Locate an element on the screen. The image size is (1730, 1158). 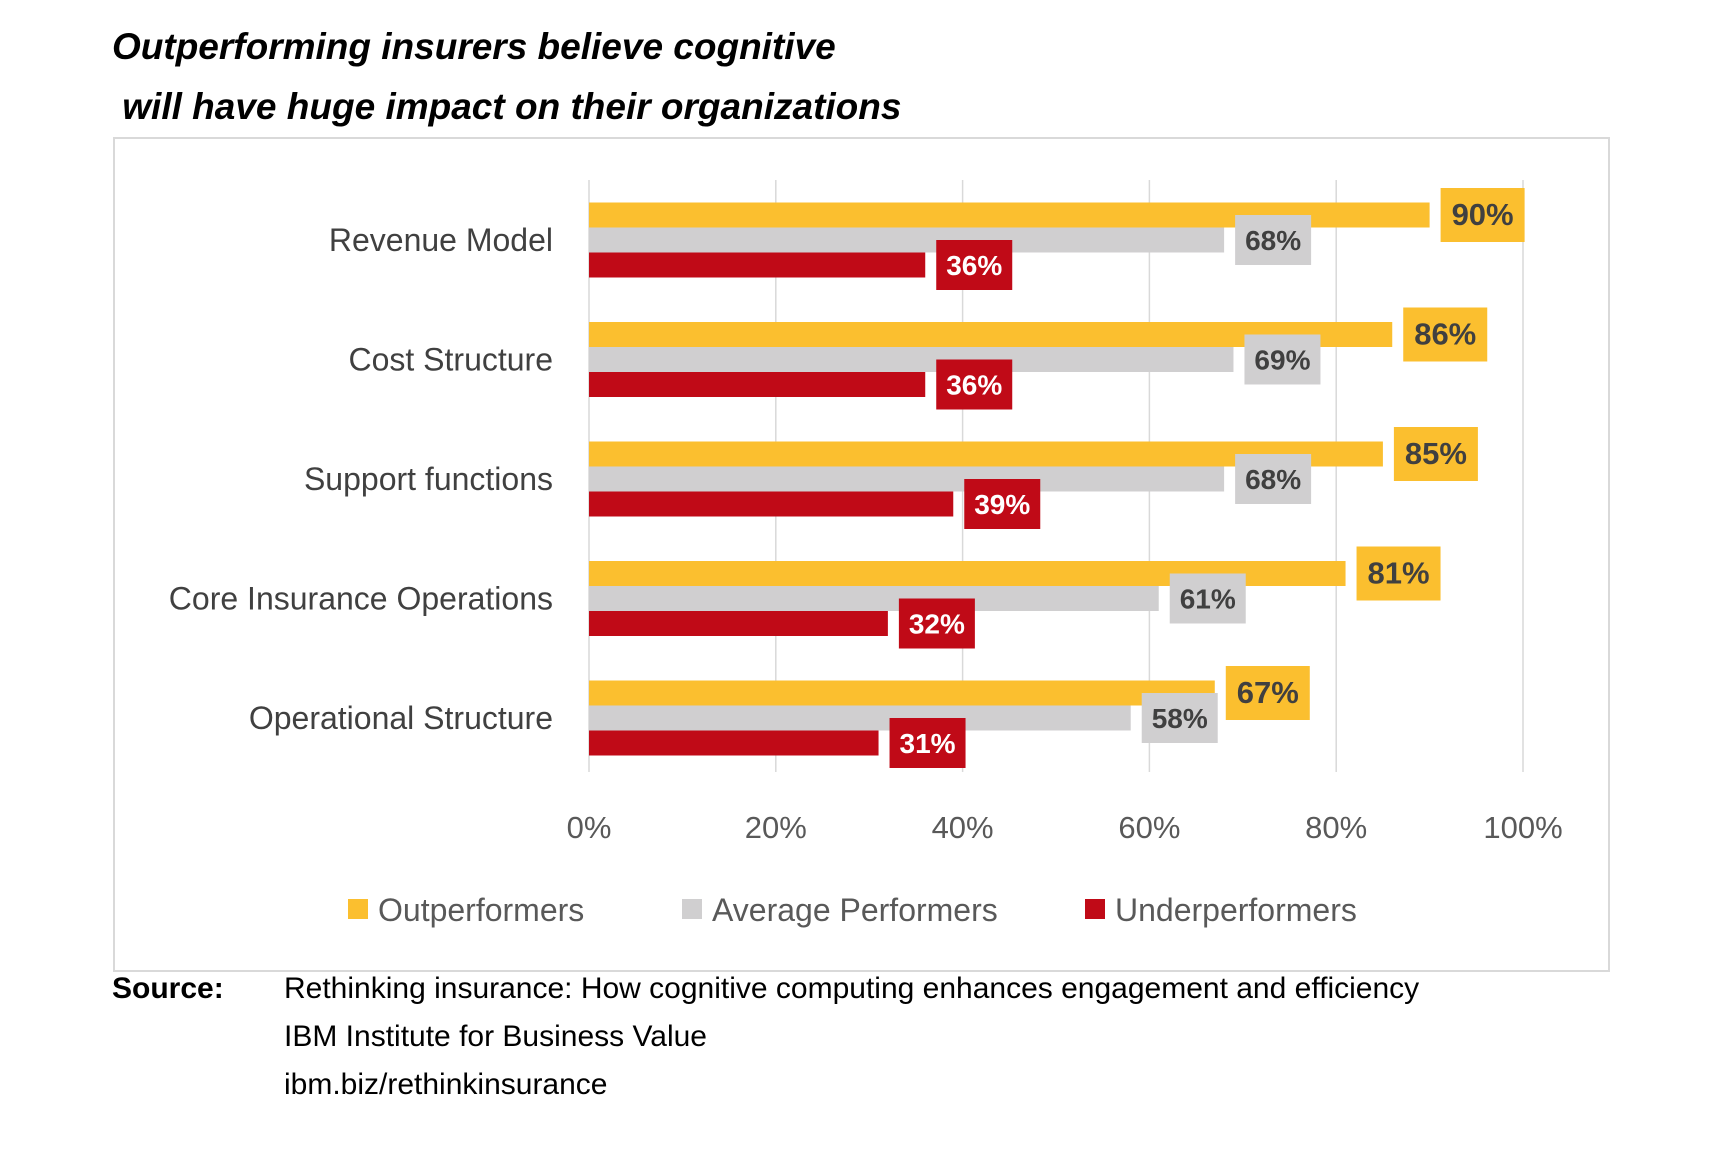
data-label: 67% is located at coordinates (1268, 692).